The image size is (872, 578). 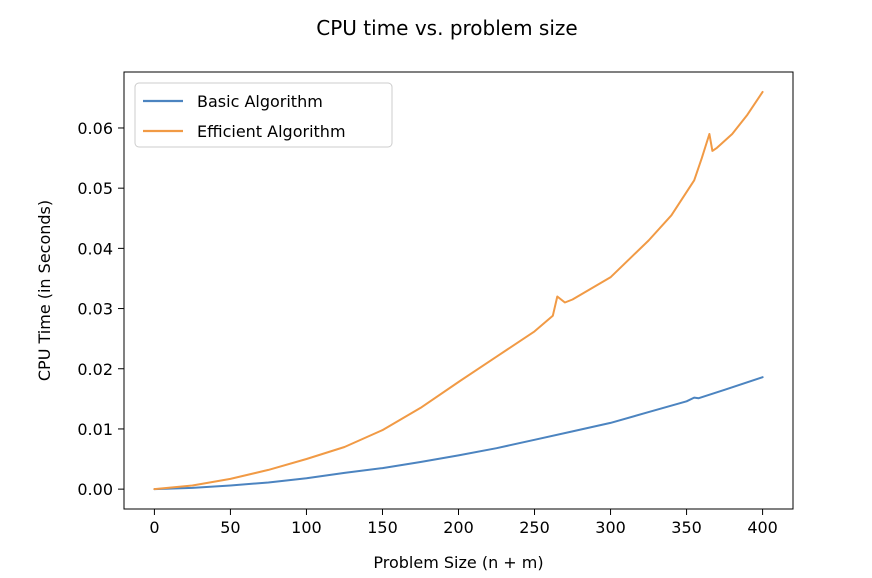 What do you see at coordinates (610, 527) in the screenshot?
I see `x-tick-label: 300` at bounding box center [610, 527].